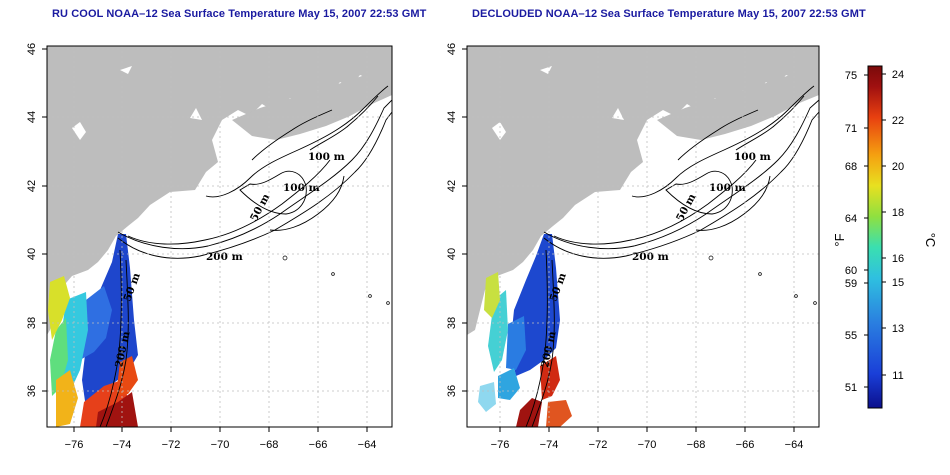 The width and height of the screenshot is (950, 475). Describe the element at coordinates (898, 283) in the screenshot. I see `celsius-tick: 15` at that location.